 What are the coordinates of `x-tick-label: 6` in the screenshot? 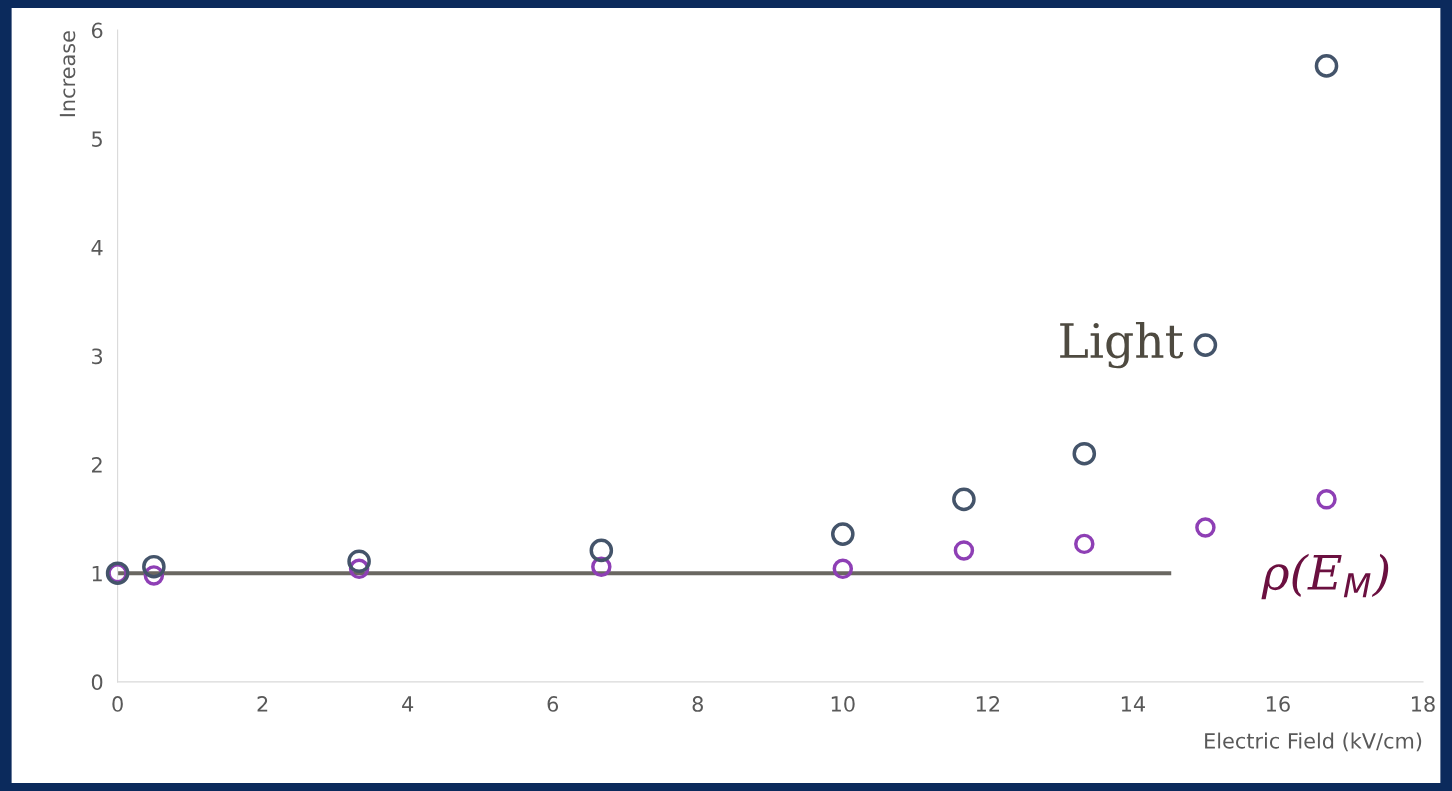 It's located at (553, 704).